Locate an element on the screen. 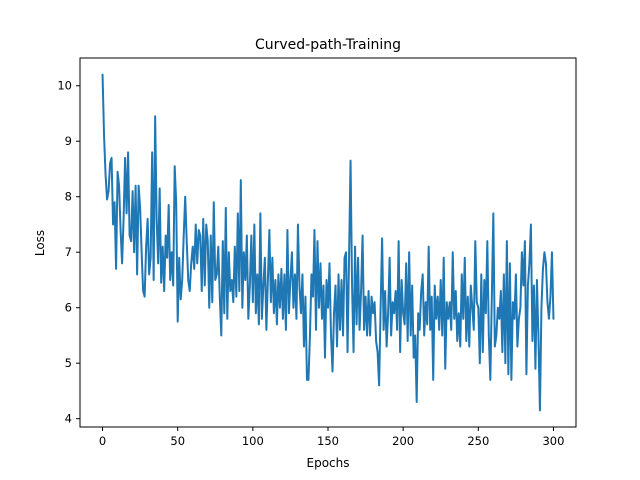 The image size is (640, 480). y-tick-label: 10 is located at coordinates (64, 86).